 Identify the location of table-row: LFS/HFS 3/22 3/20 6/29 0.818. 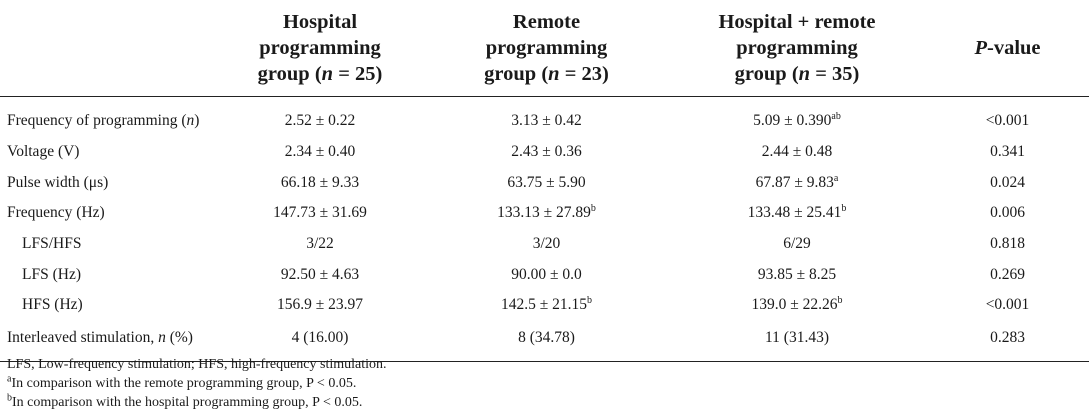
(544, 244).